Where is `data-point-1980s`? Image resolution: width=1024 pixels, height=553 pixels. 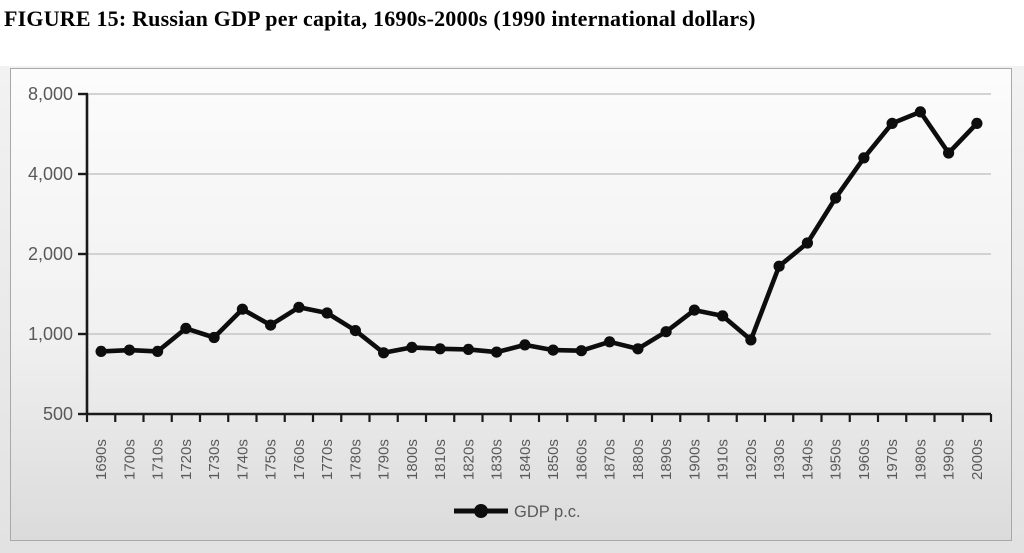
data-point-1980s is located at coordinates (920, 112).